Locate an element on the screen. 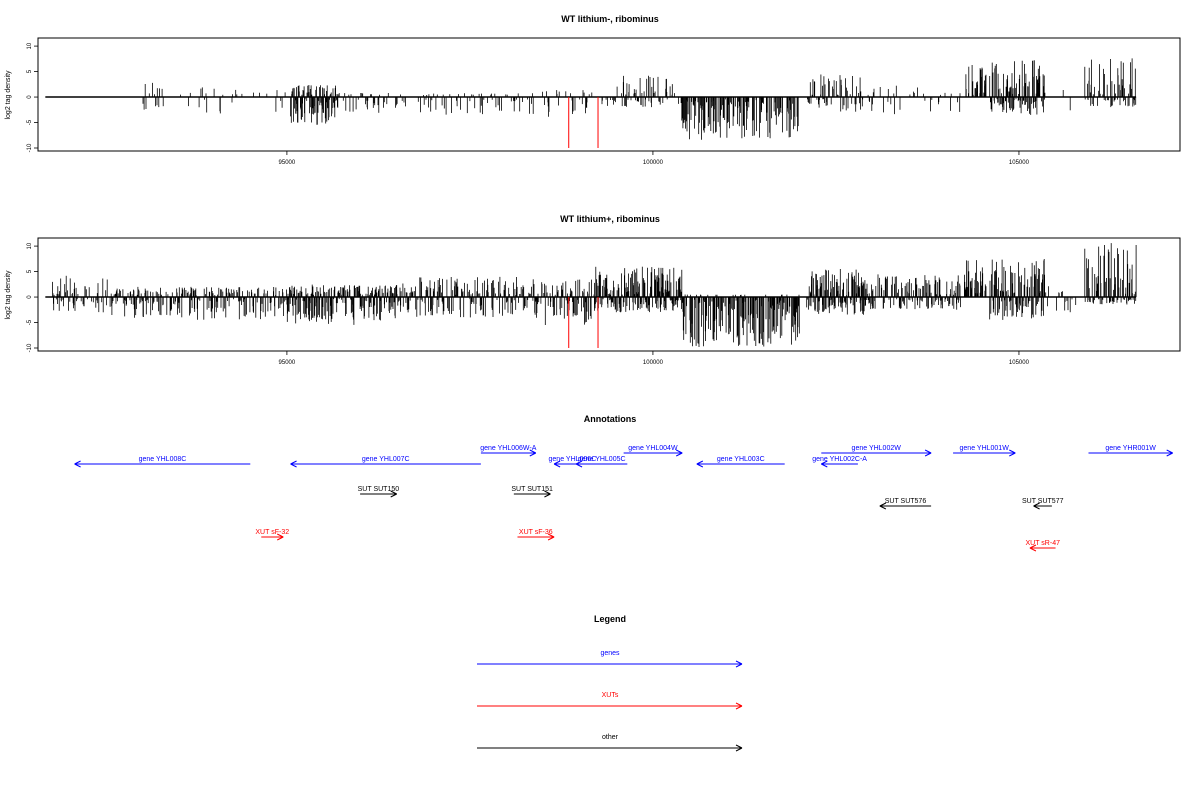  annotation-label: SUT SUT576 is located at coordinates (906, 501).